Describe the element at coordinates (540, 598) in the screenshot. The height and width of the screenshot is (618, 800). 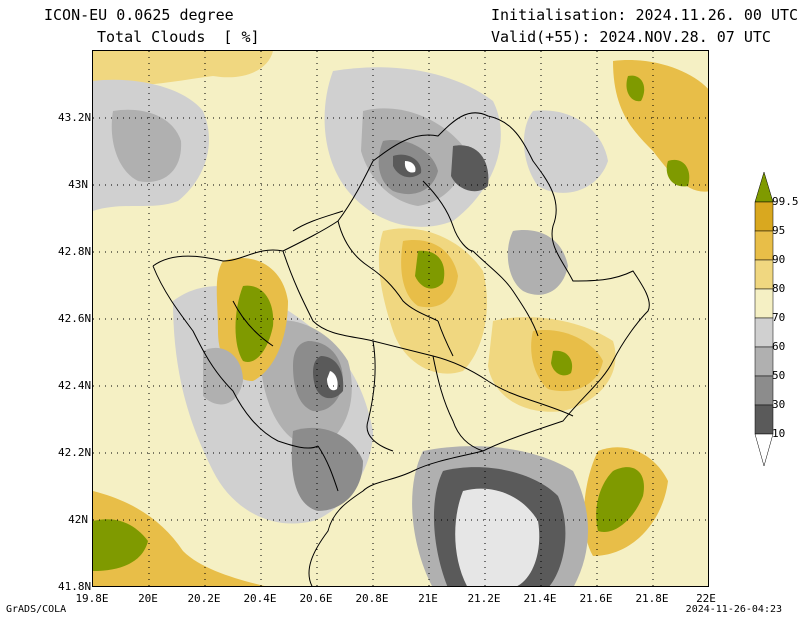
I see `lon-tick-label: 21.4E` at that location.